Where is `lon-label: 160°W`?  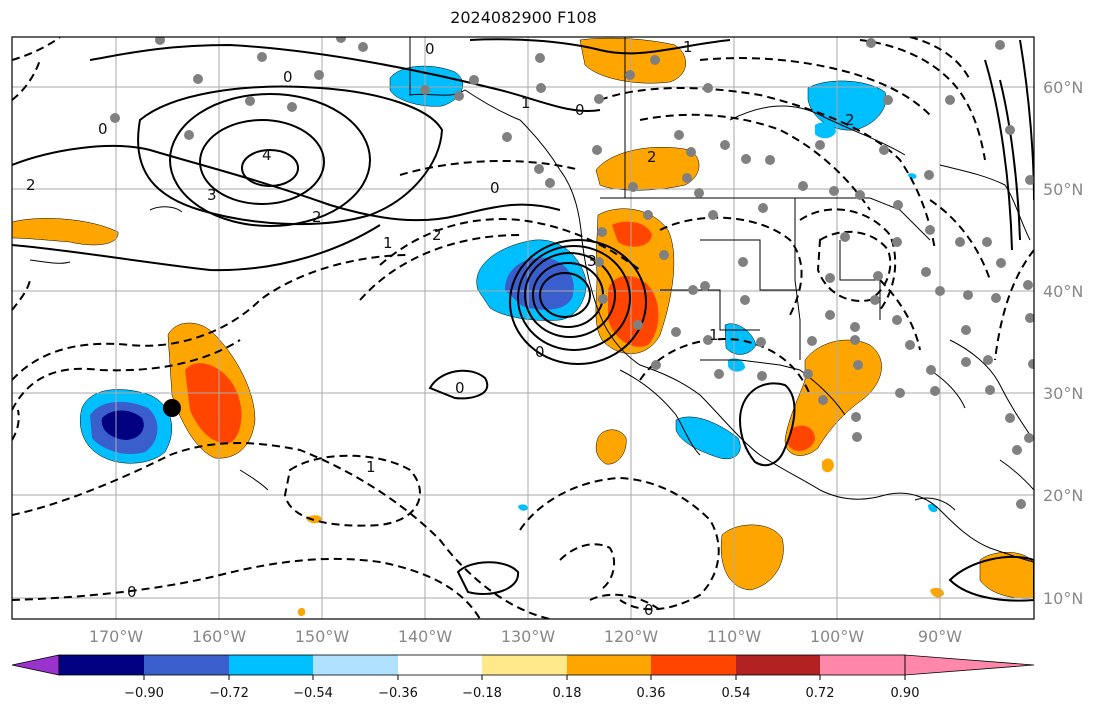 lon-label: 160°W is located at coordinates (219, 636).